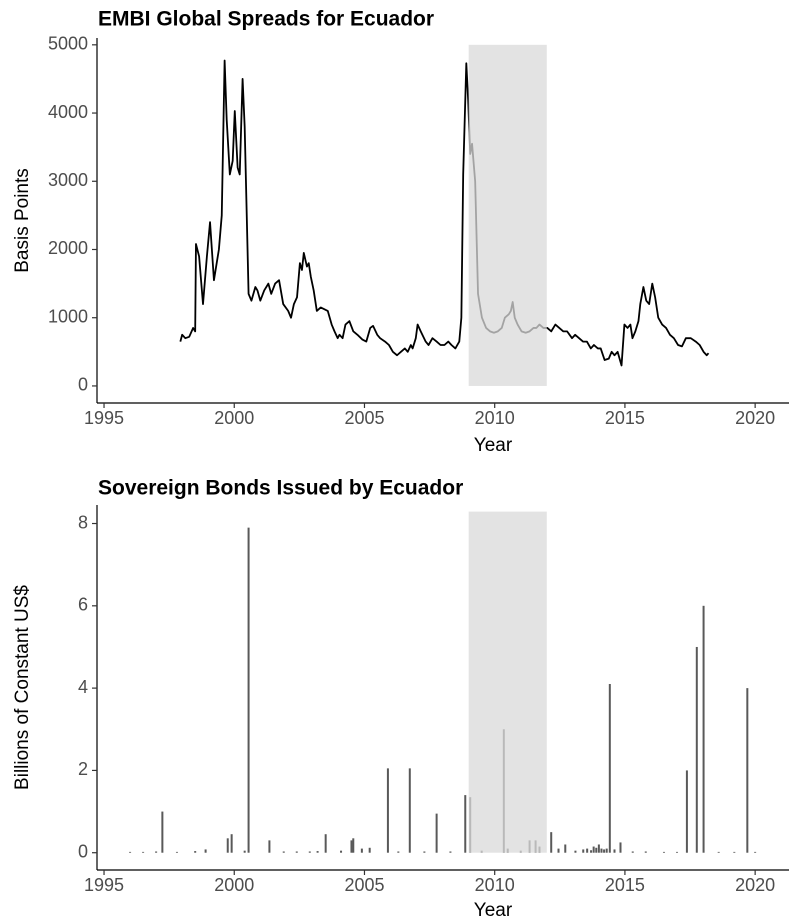 The width and height of the screenshot is (789, 922). I want to click on y-axis-title: Basis Points, so click(22, 220).